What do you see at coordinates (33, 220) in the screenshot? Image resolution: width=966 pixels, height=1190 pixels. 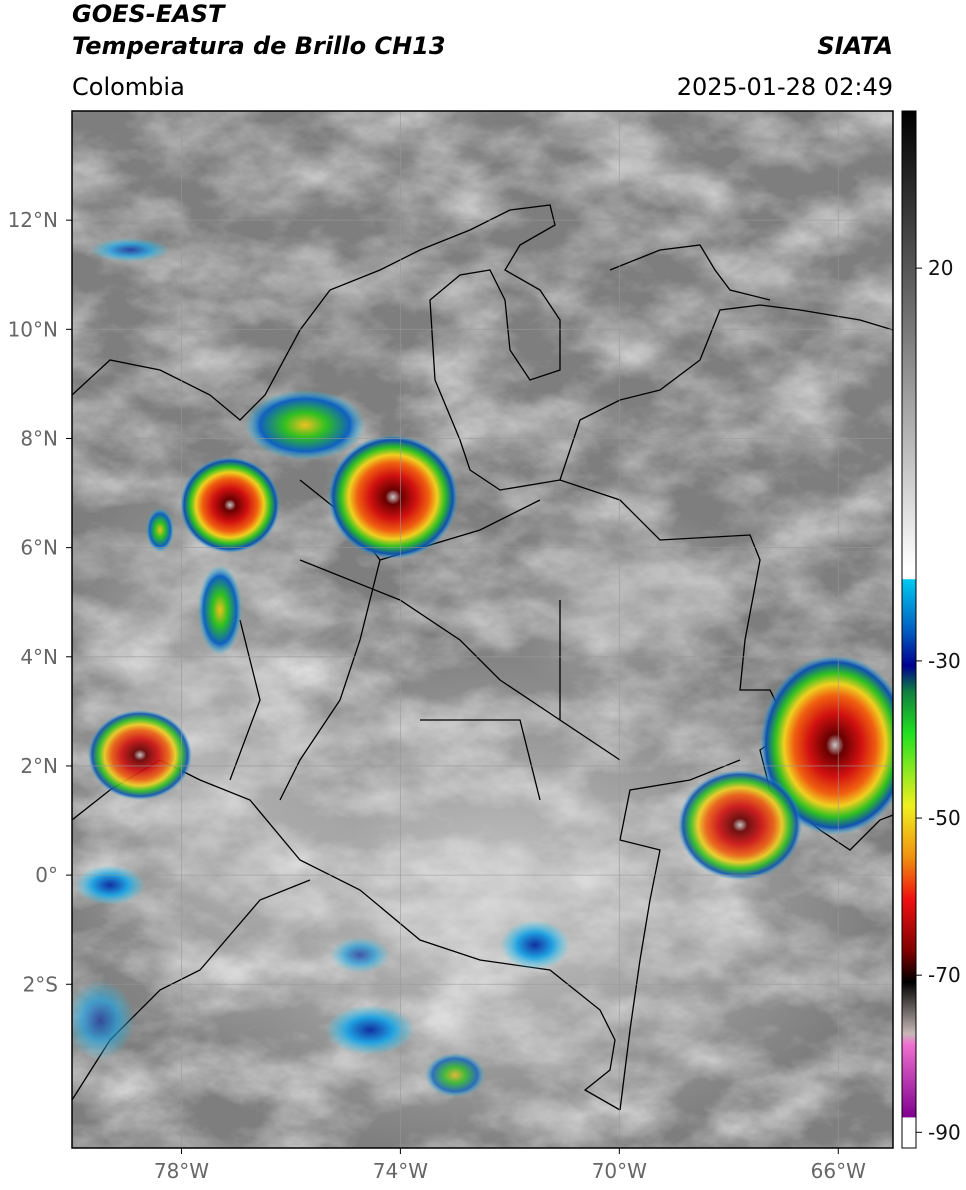 I see `lat-tick-label: 12°N` at bounding box center [33, 220].